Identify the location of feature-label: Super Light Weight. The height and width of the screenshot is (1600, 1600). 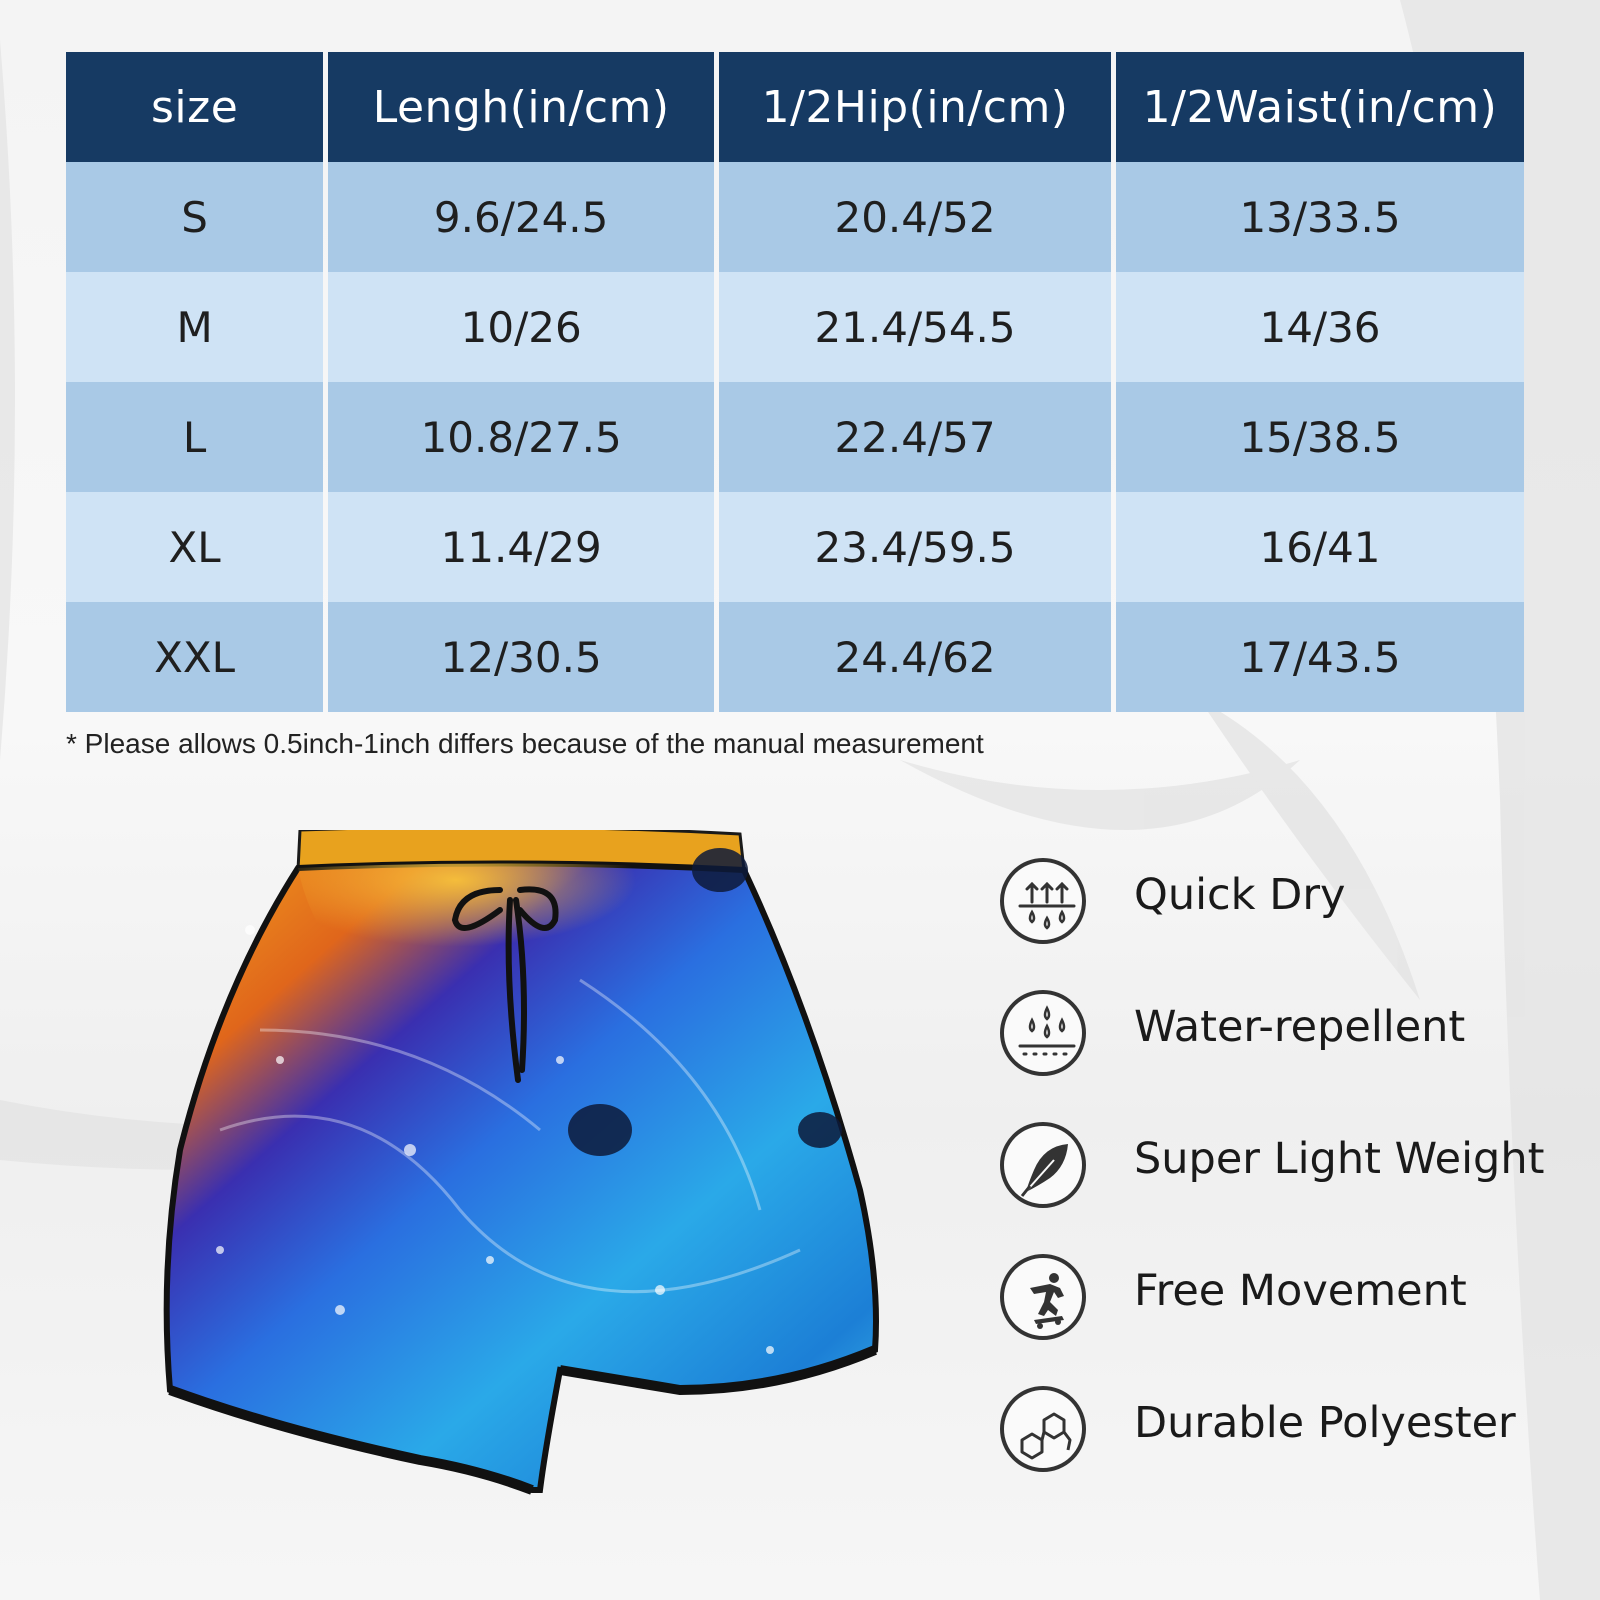
(1339, 1159).